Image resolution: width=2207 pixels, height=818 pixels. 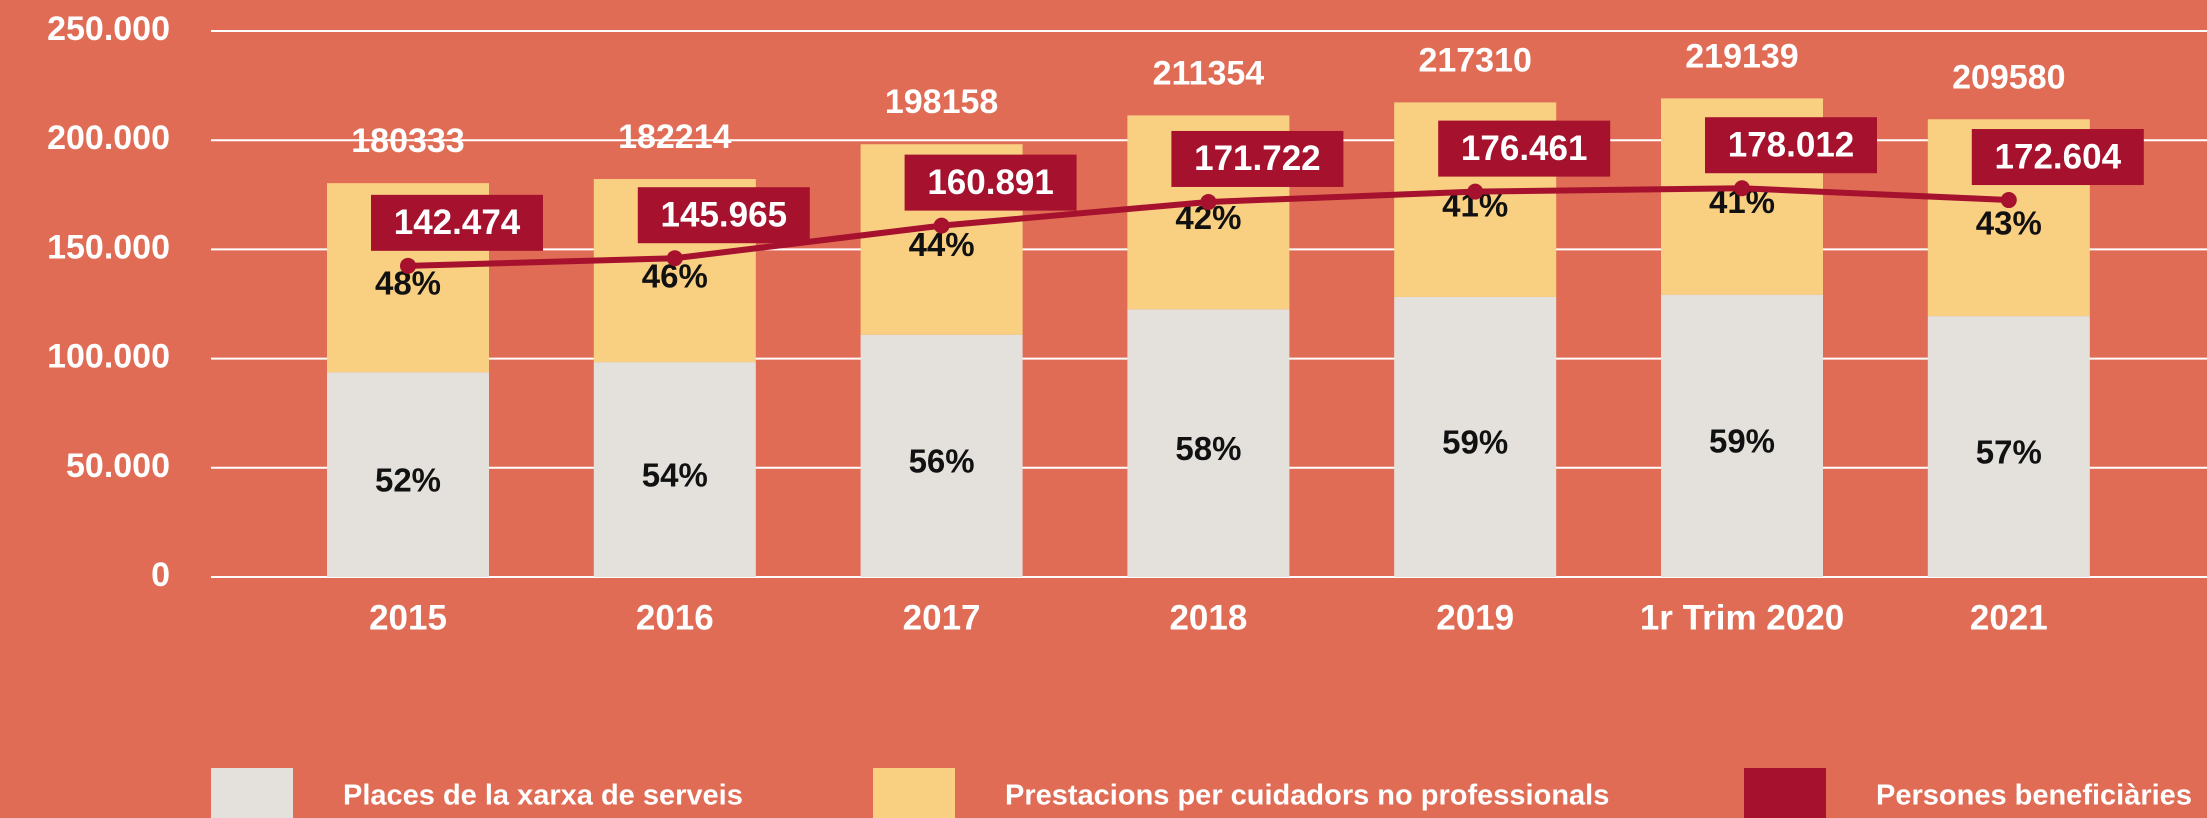 I want to click on total-label: 180333, so click(x=407, y=141).